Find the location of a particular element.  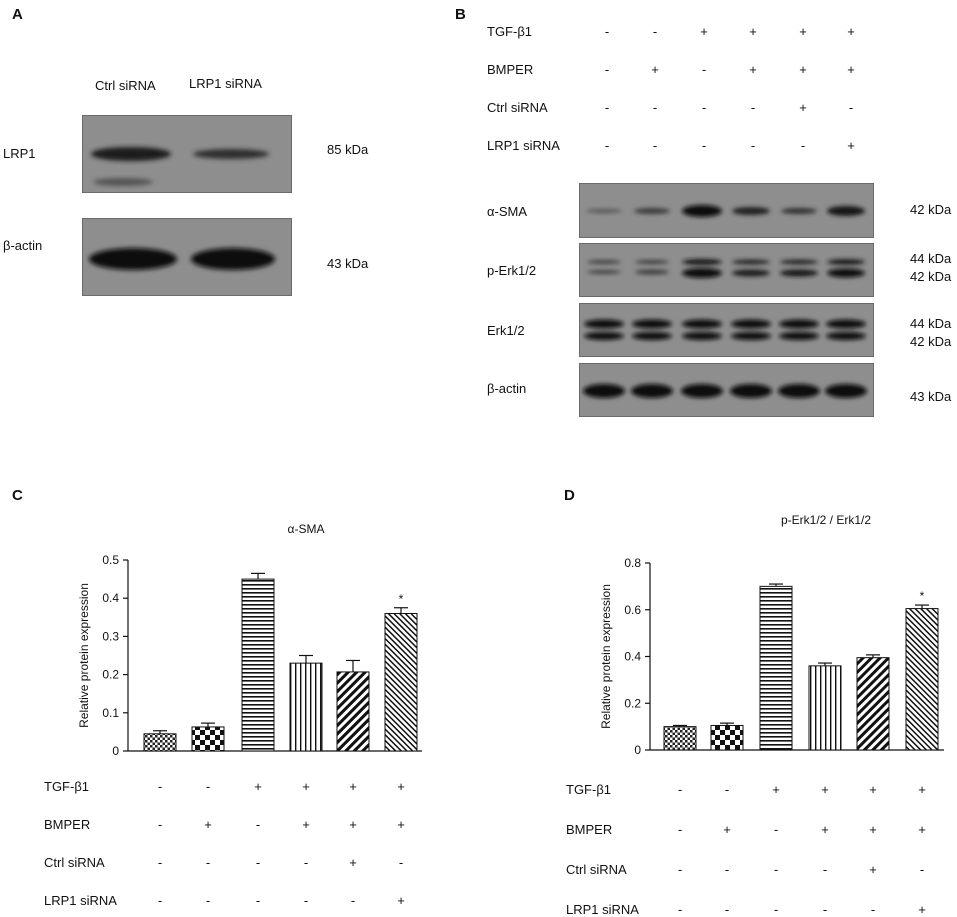

blot-b-erk-label: Erk1/2 is located at coordinates (506, 330).